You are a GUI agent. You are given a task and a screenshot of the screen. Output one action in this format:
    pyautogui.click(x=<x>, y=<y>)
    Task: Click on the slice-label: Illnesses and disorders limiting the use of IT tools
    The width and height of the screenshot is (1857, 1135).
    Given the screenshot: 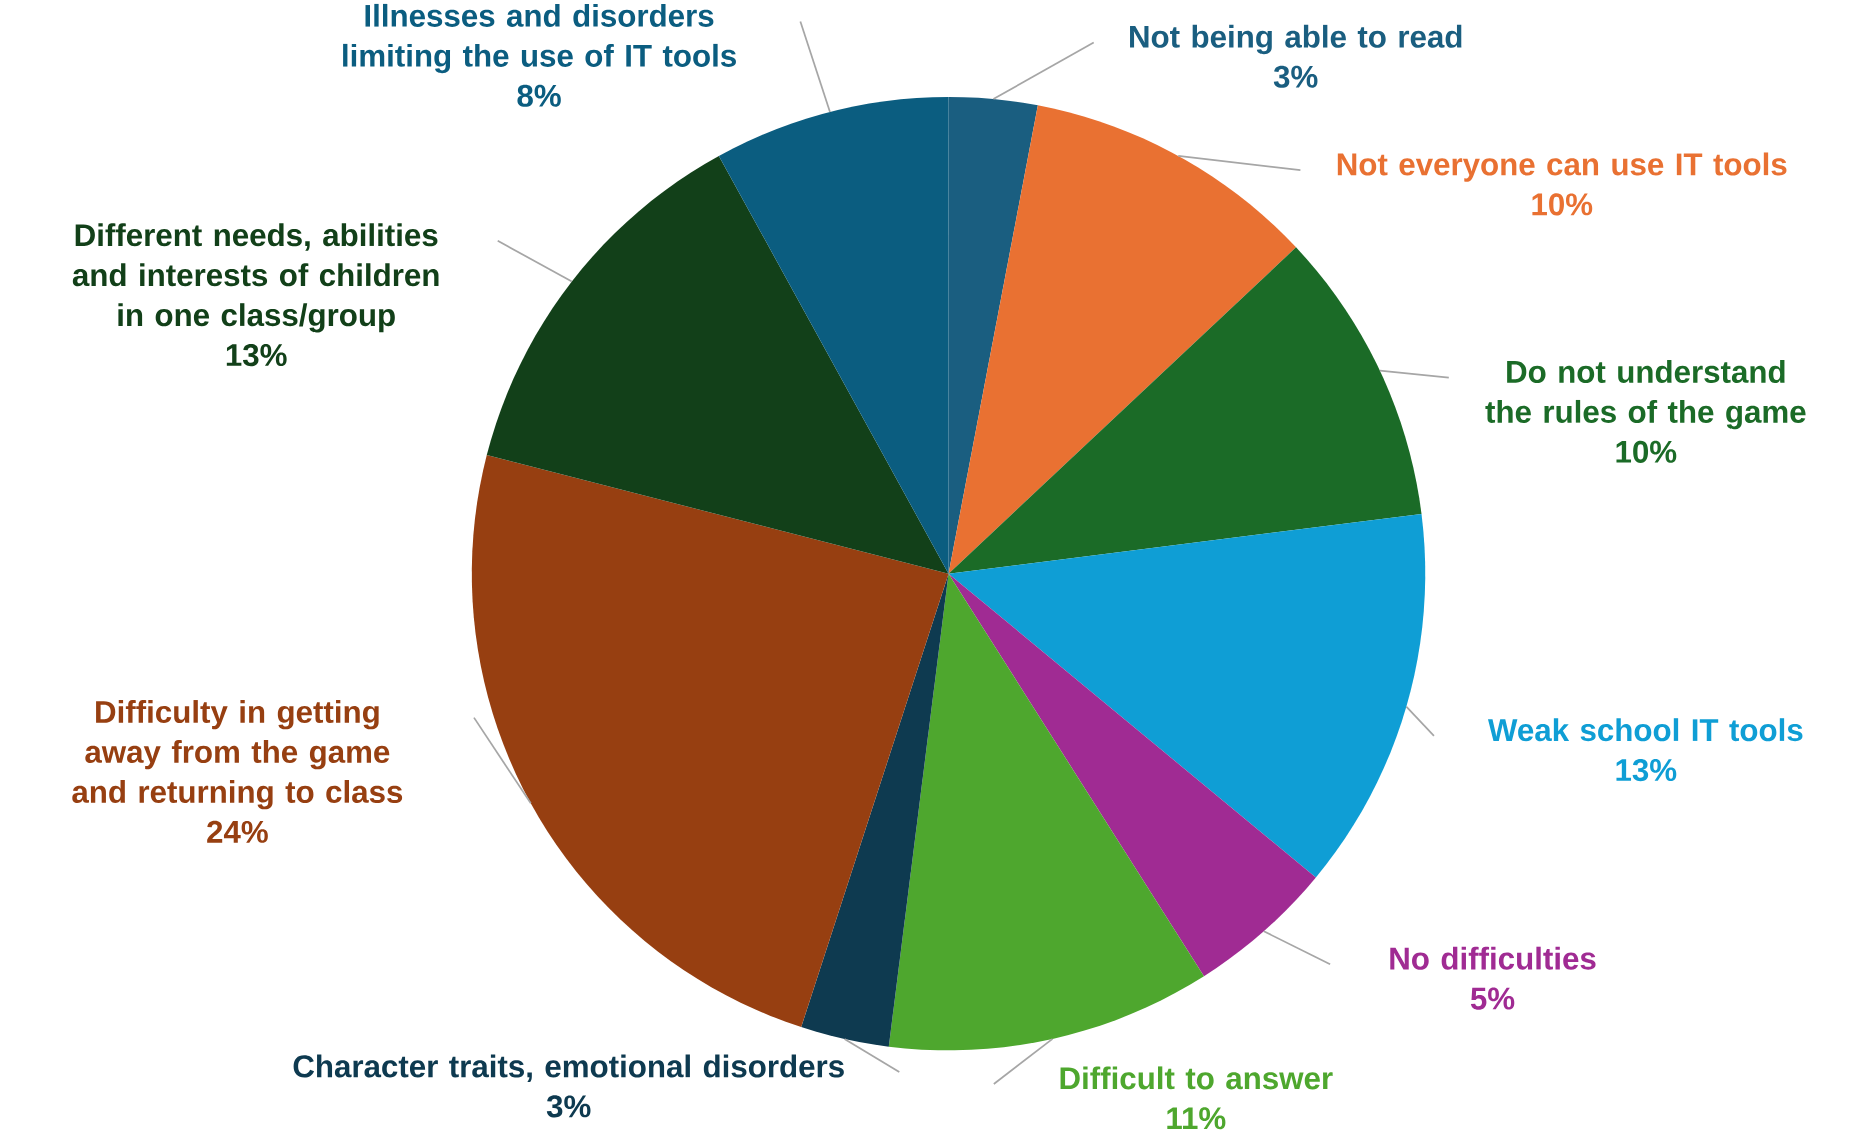 What is the action you would take?
    pyautogui.click(x=539, y=38)
    